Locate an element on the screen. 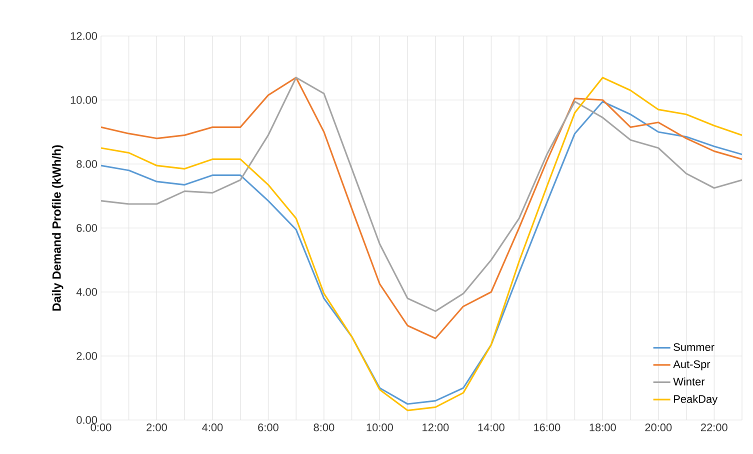 This screenshot has width=753, height=454. x-tick-label: 10:00 is located at coordinates (379, 428).